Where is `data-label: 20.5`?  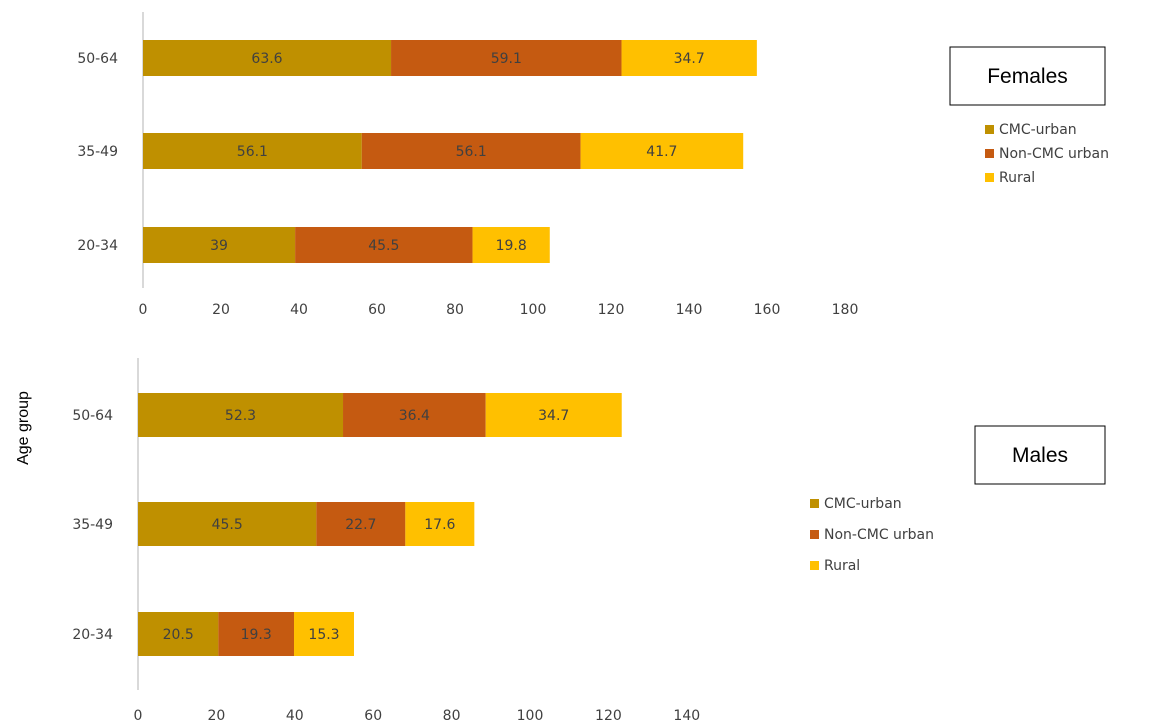 data-label: 20.5 is located at coordinates (178, 635).